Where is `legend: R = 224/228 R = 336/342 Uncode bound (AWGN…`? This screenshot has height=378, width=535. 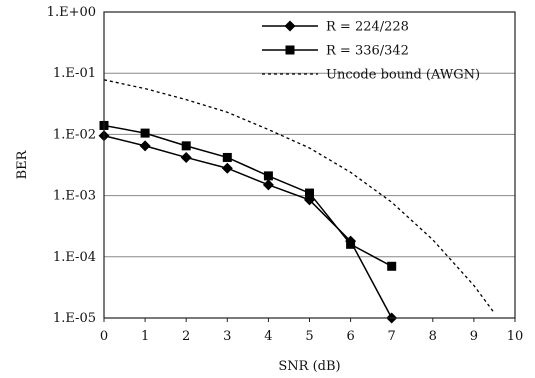
legend: R = 224/228 R = 336/342 Uncode bound (AWGN… is located at coordinates (371, 51).